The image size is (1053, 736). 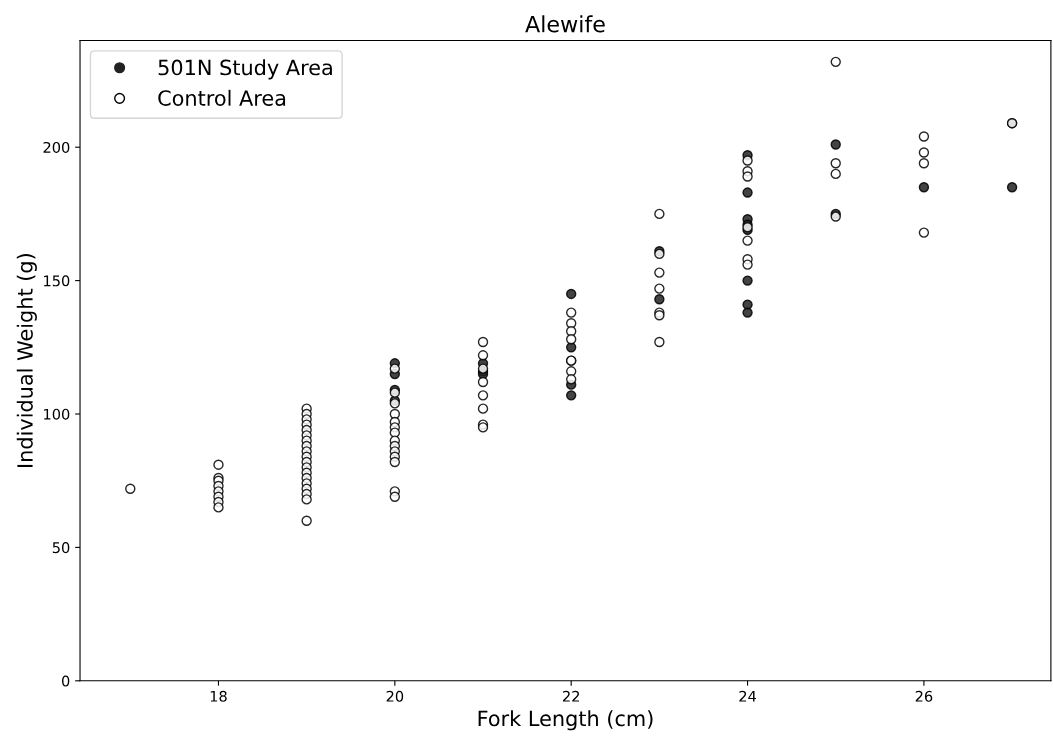 What do you see at coordinates (222, 97) in the screenshot?
I see `legend-label: Control Area` at bounding box center [222, 97].